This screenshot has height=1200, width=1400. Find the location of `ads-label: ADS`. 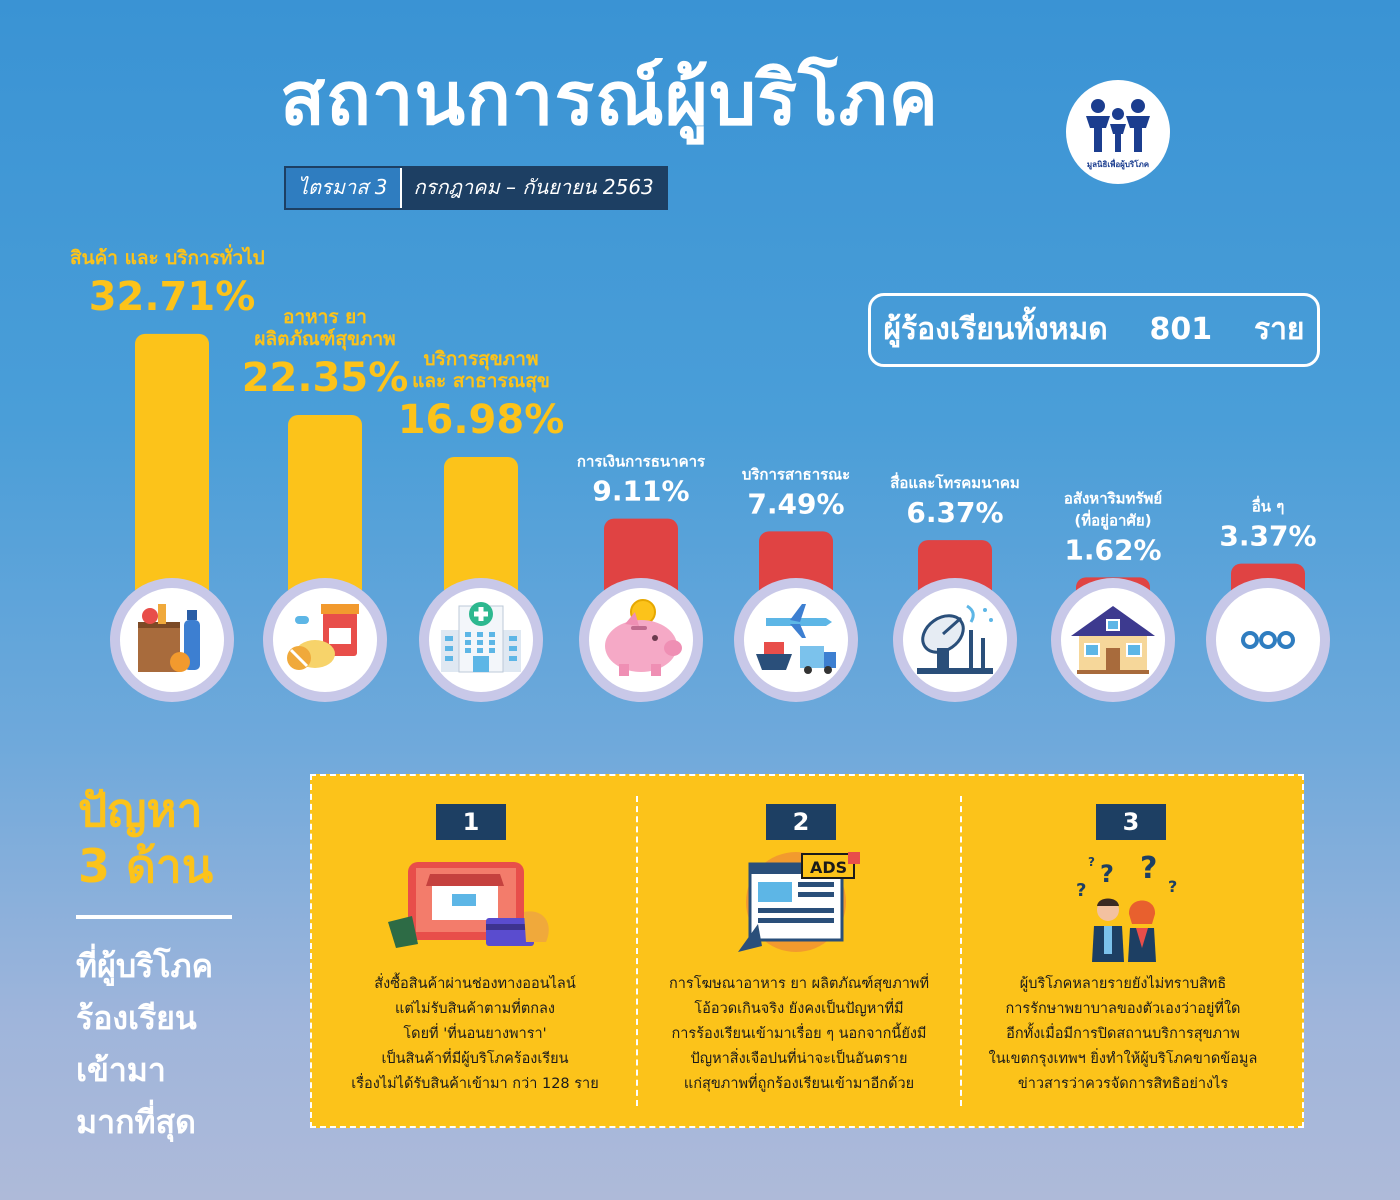

ads-label: ADS is located at coordinates (828, 867).